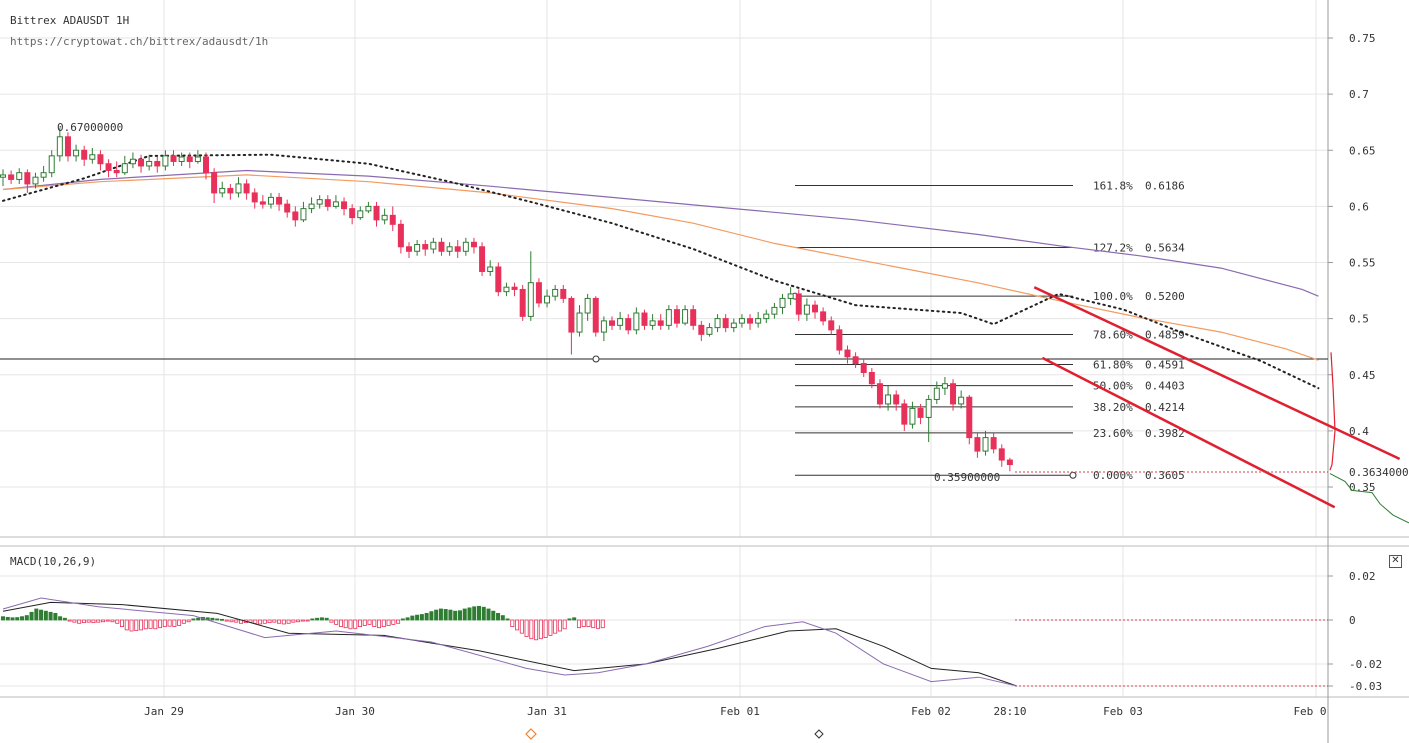 This screenshot has width=1409, height=743. Describe the element at coordinates (1113, 475) in the screenshot. I see `fib-level-percent: 0.000%` at that location.